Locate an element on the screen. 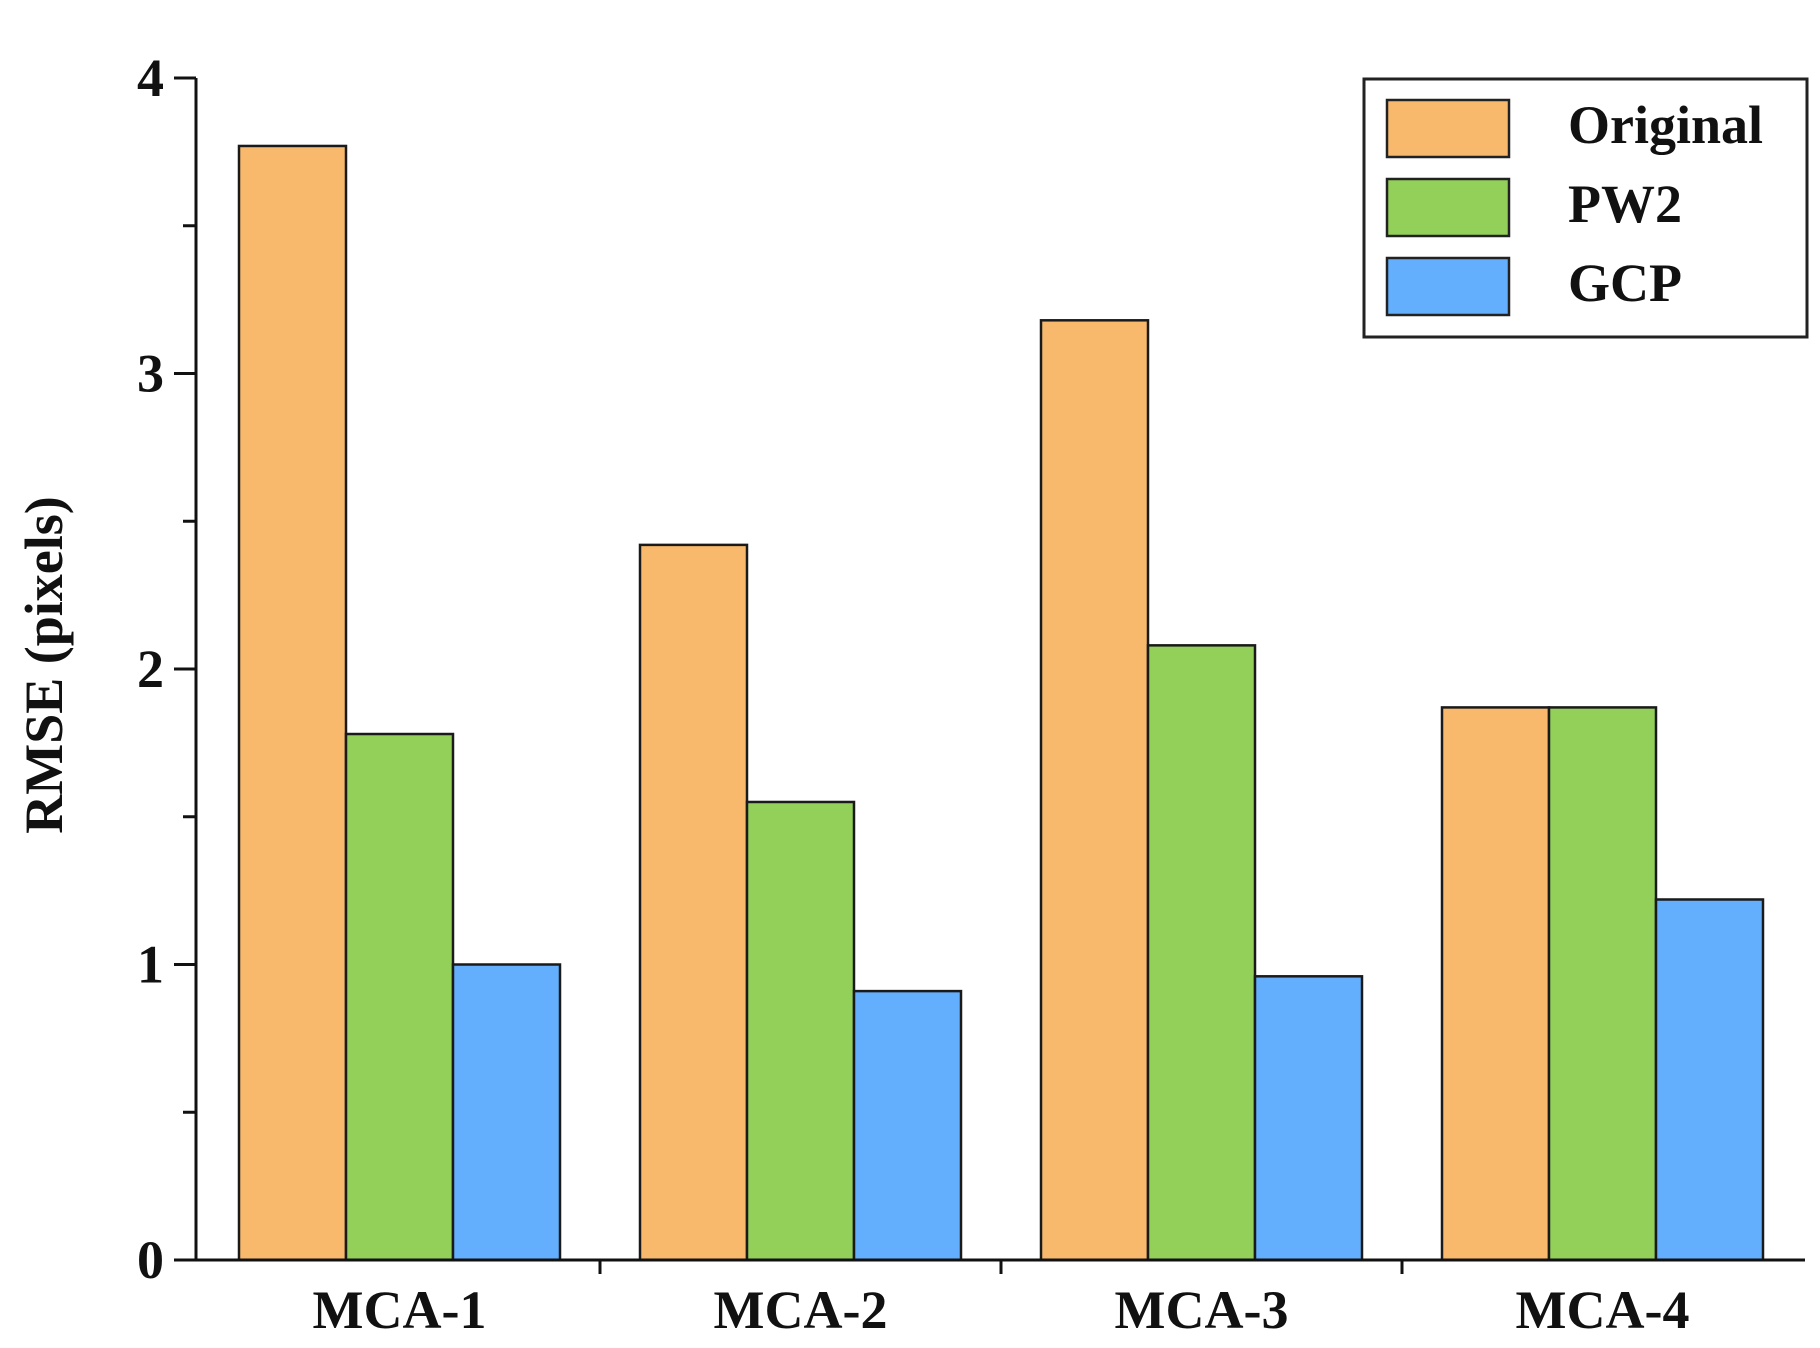  y-tick-label: 2 is located at coordinates (150, 669).